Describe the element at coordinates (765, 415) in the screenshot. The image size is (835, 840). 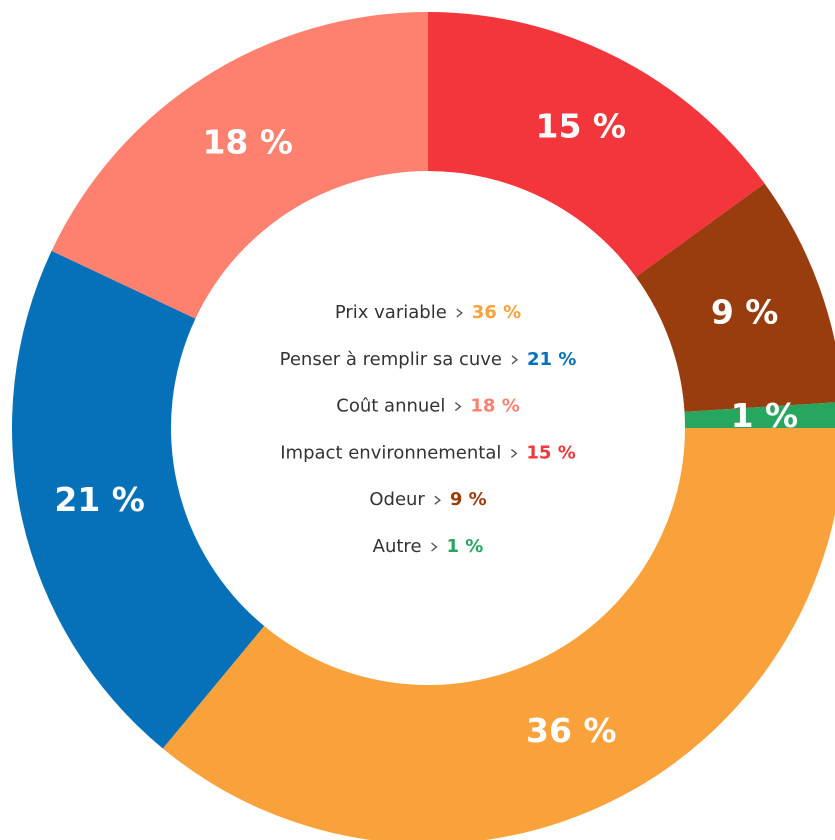
I see `slice-label: 1 %` at that location.